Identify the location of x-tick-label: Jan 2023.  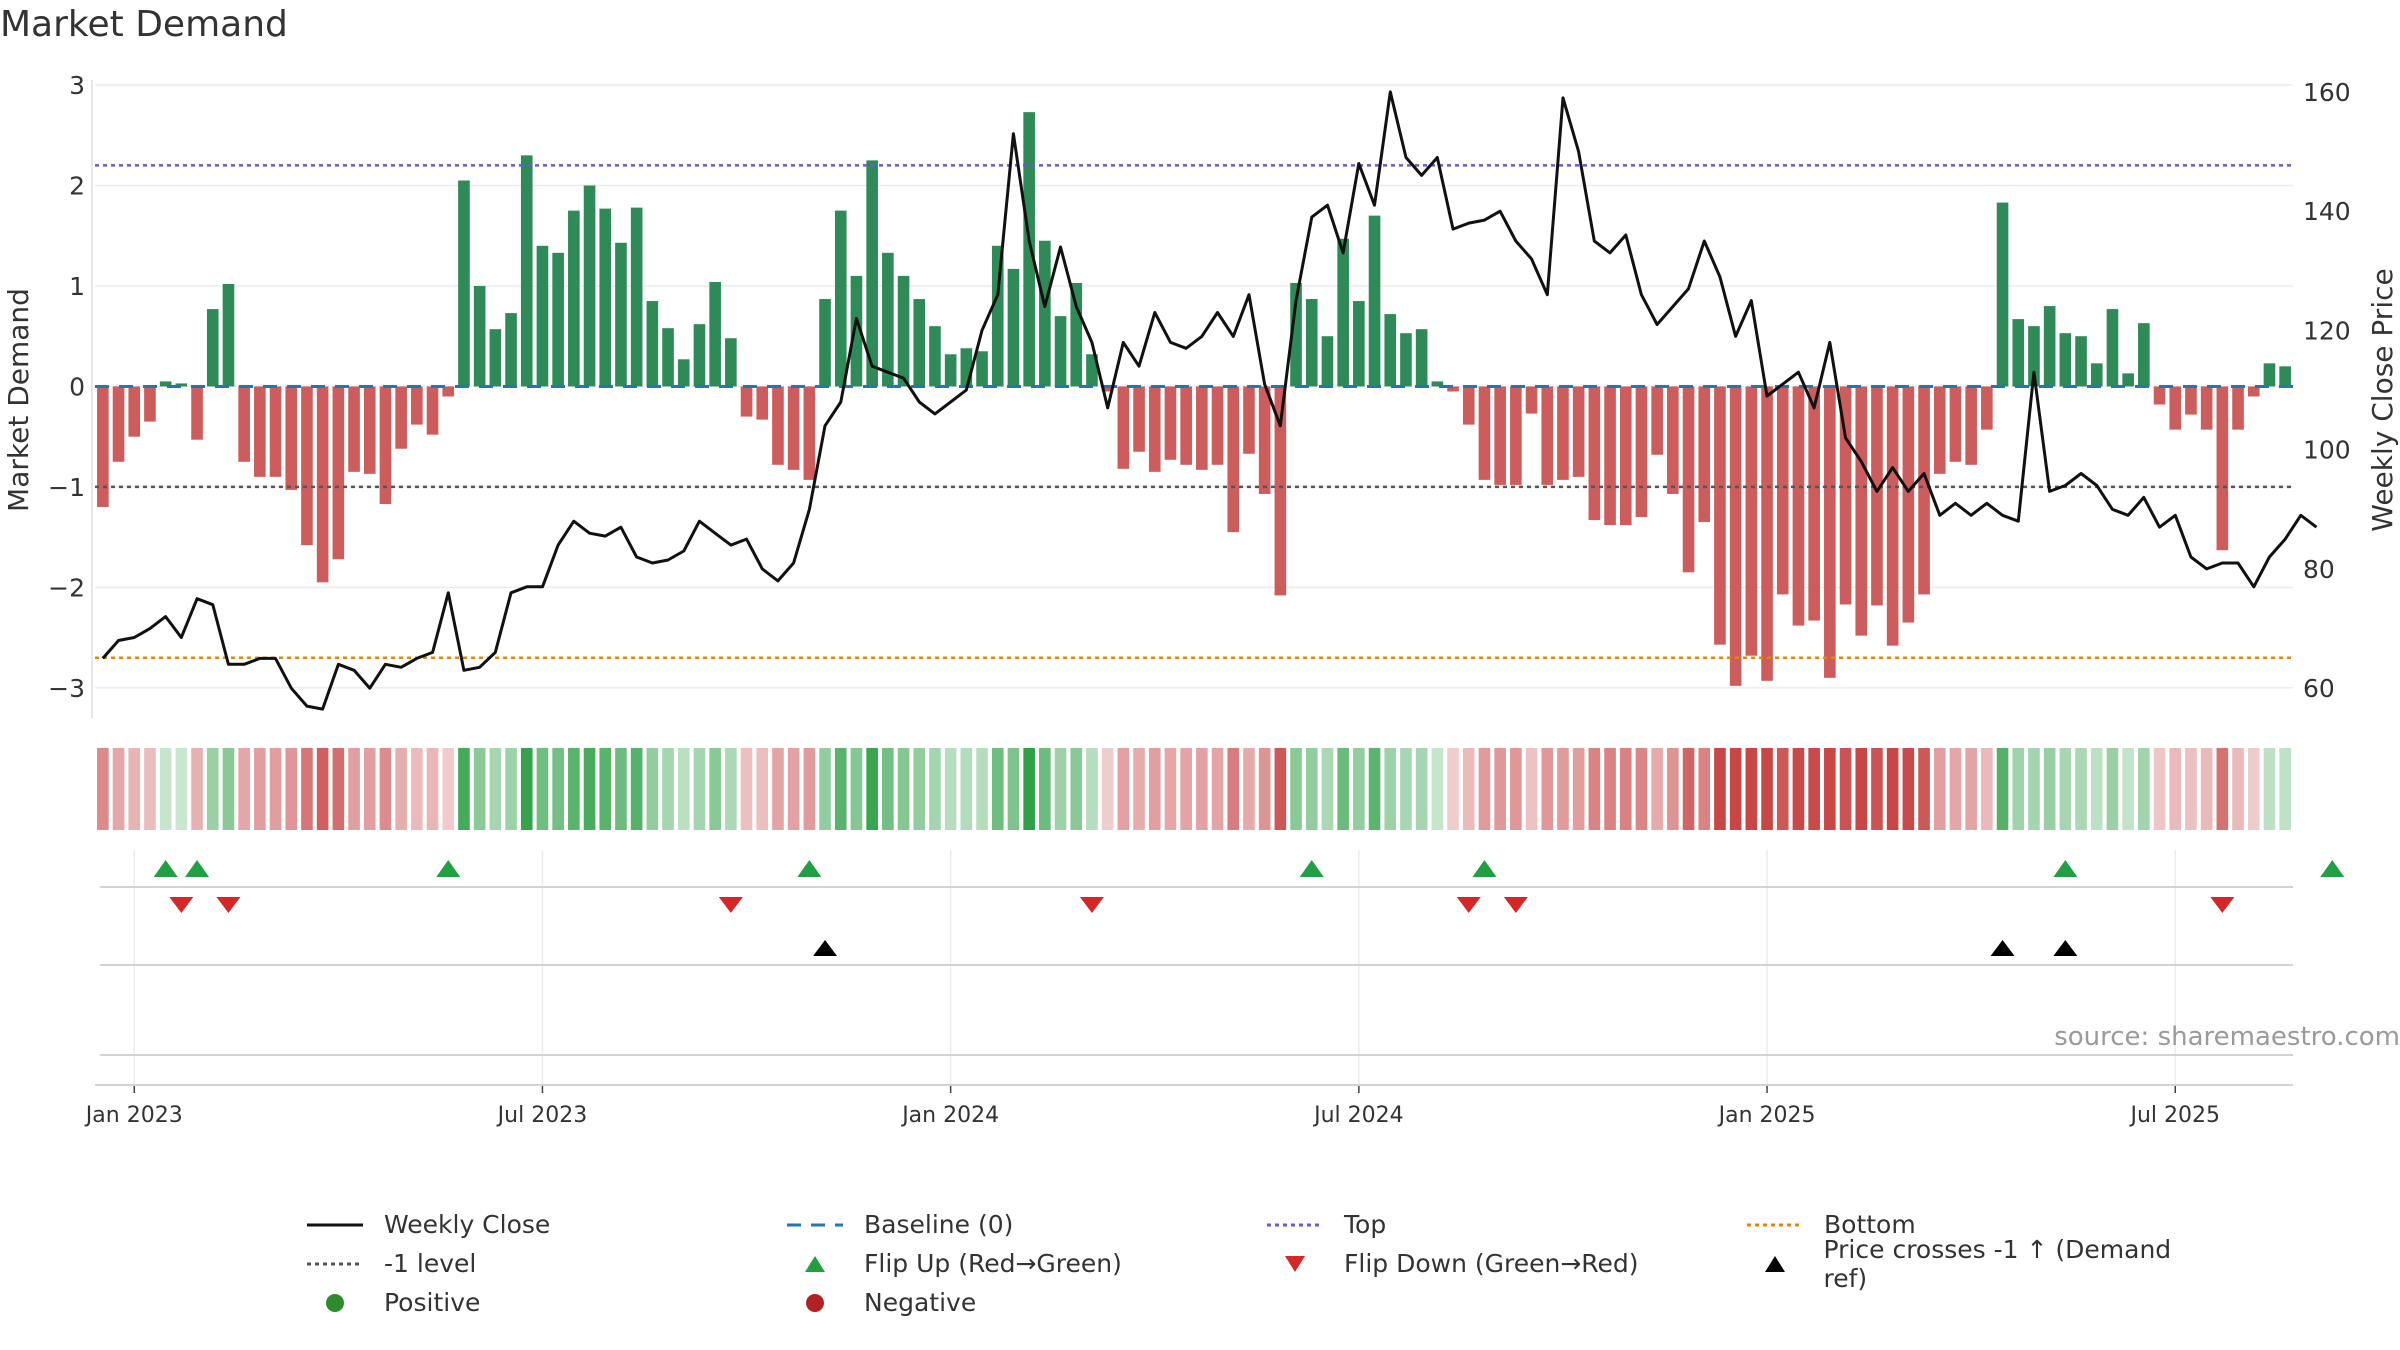
(133, 1115).